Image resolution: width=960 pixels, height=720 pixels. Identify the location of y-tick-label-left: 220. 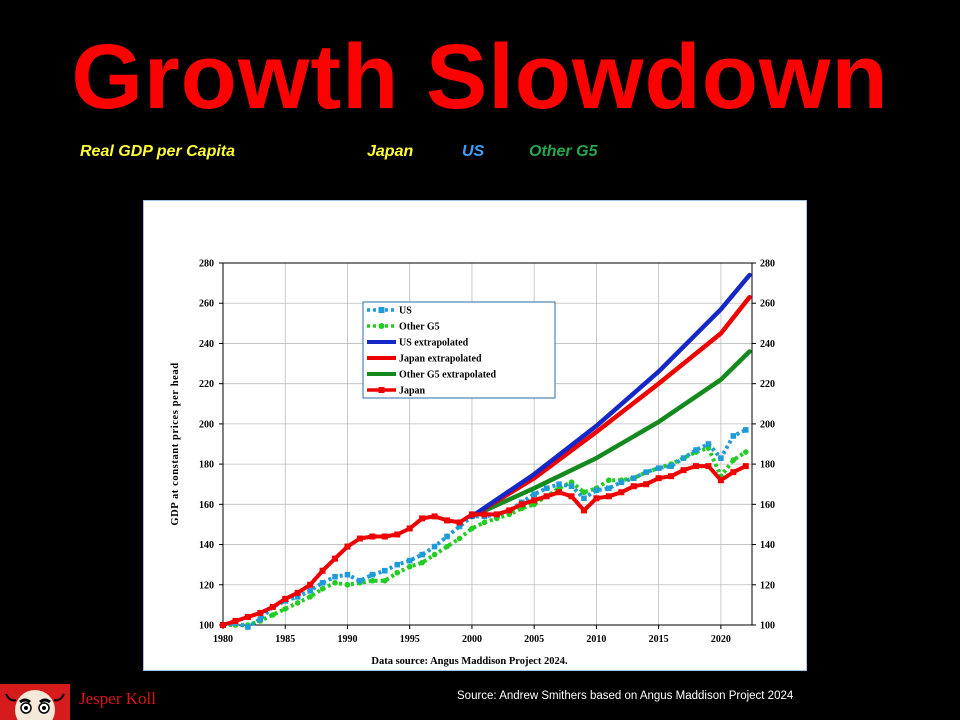
(206, 384).